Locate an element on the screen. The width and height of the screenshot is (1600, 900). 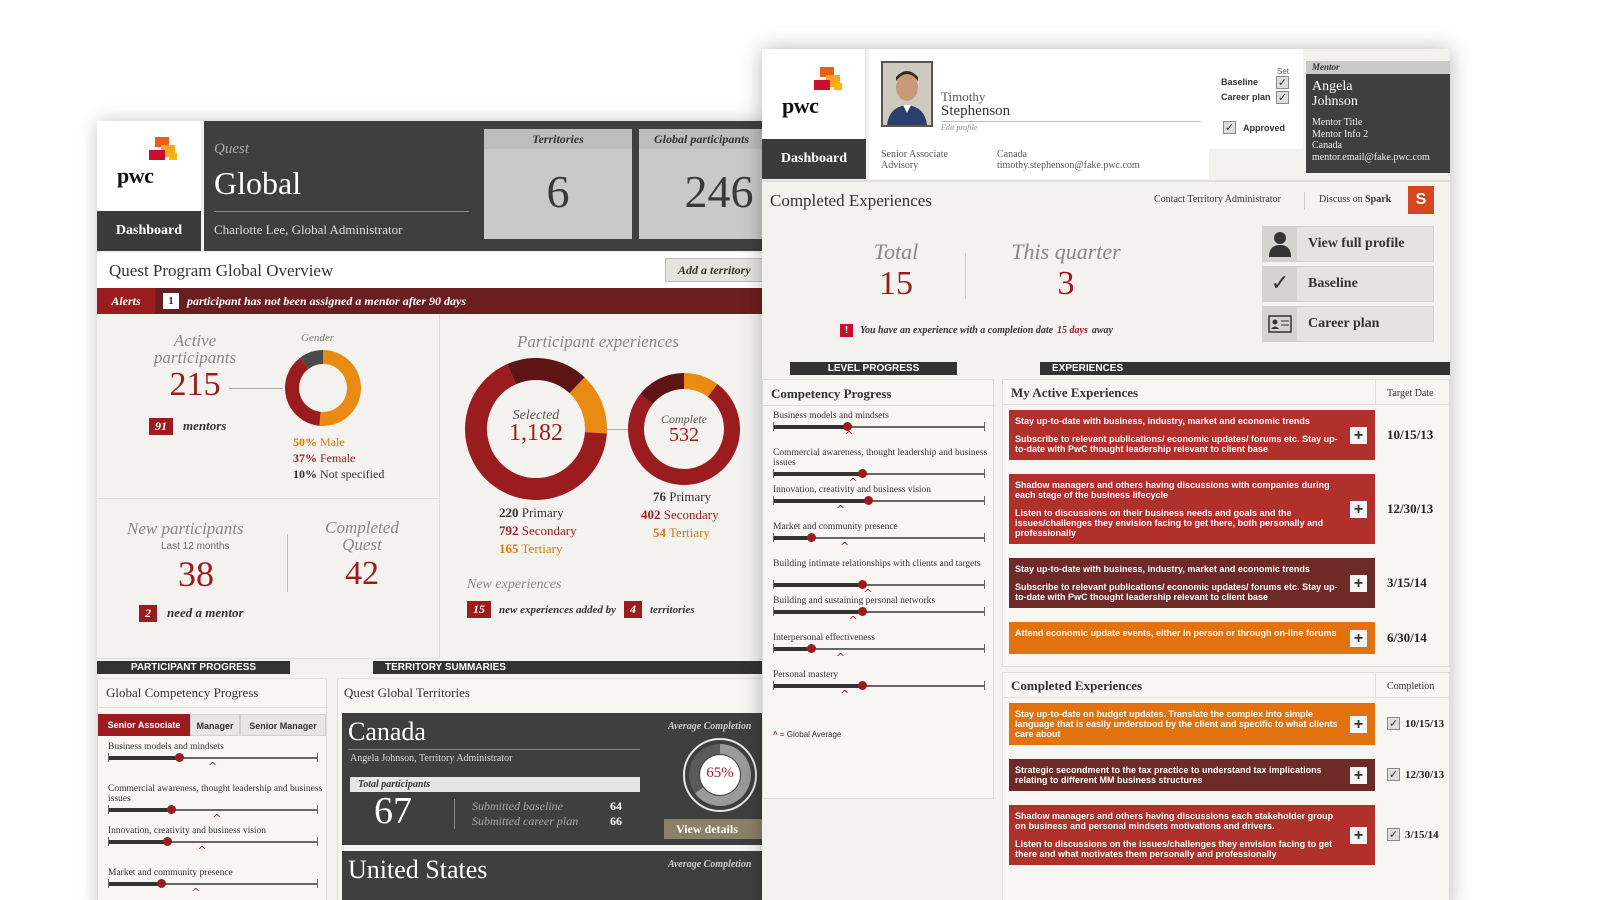
discuss-on-spark: Discuss on Spark is located at coordinates (1355, 199).